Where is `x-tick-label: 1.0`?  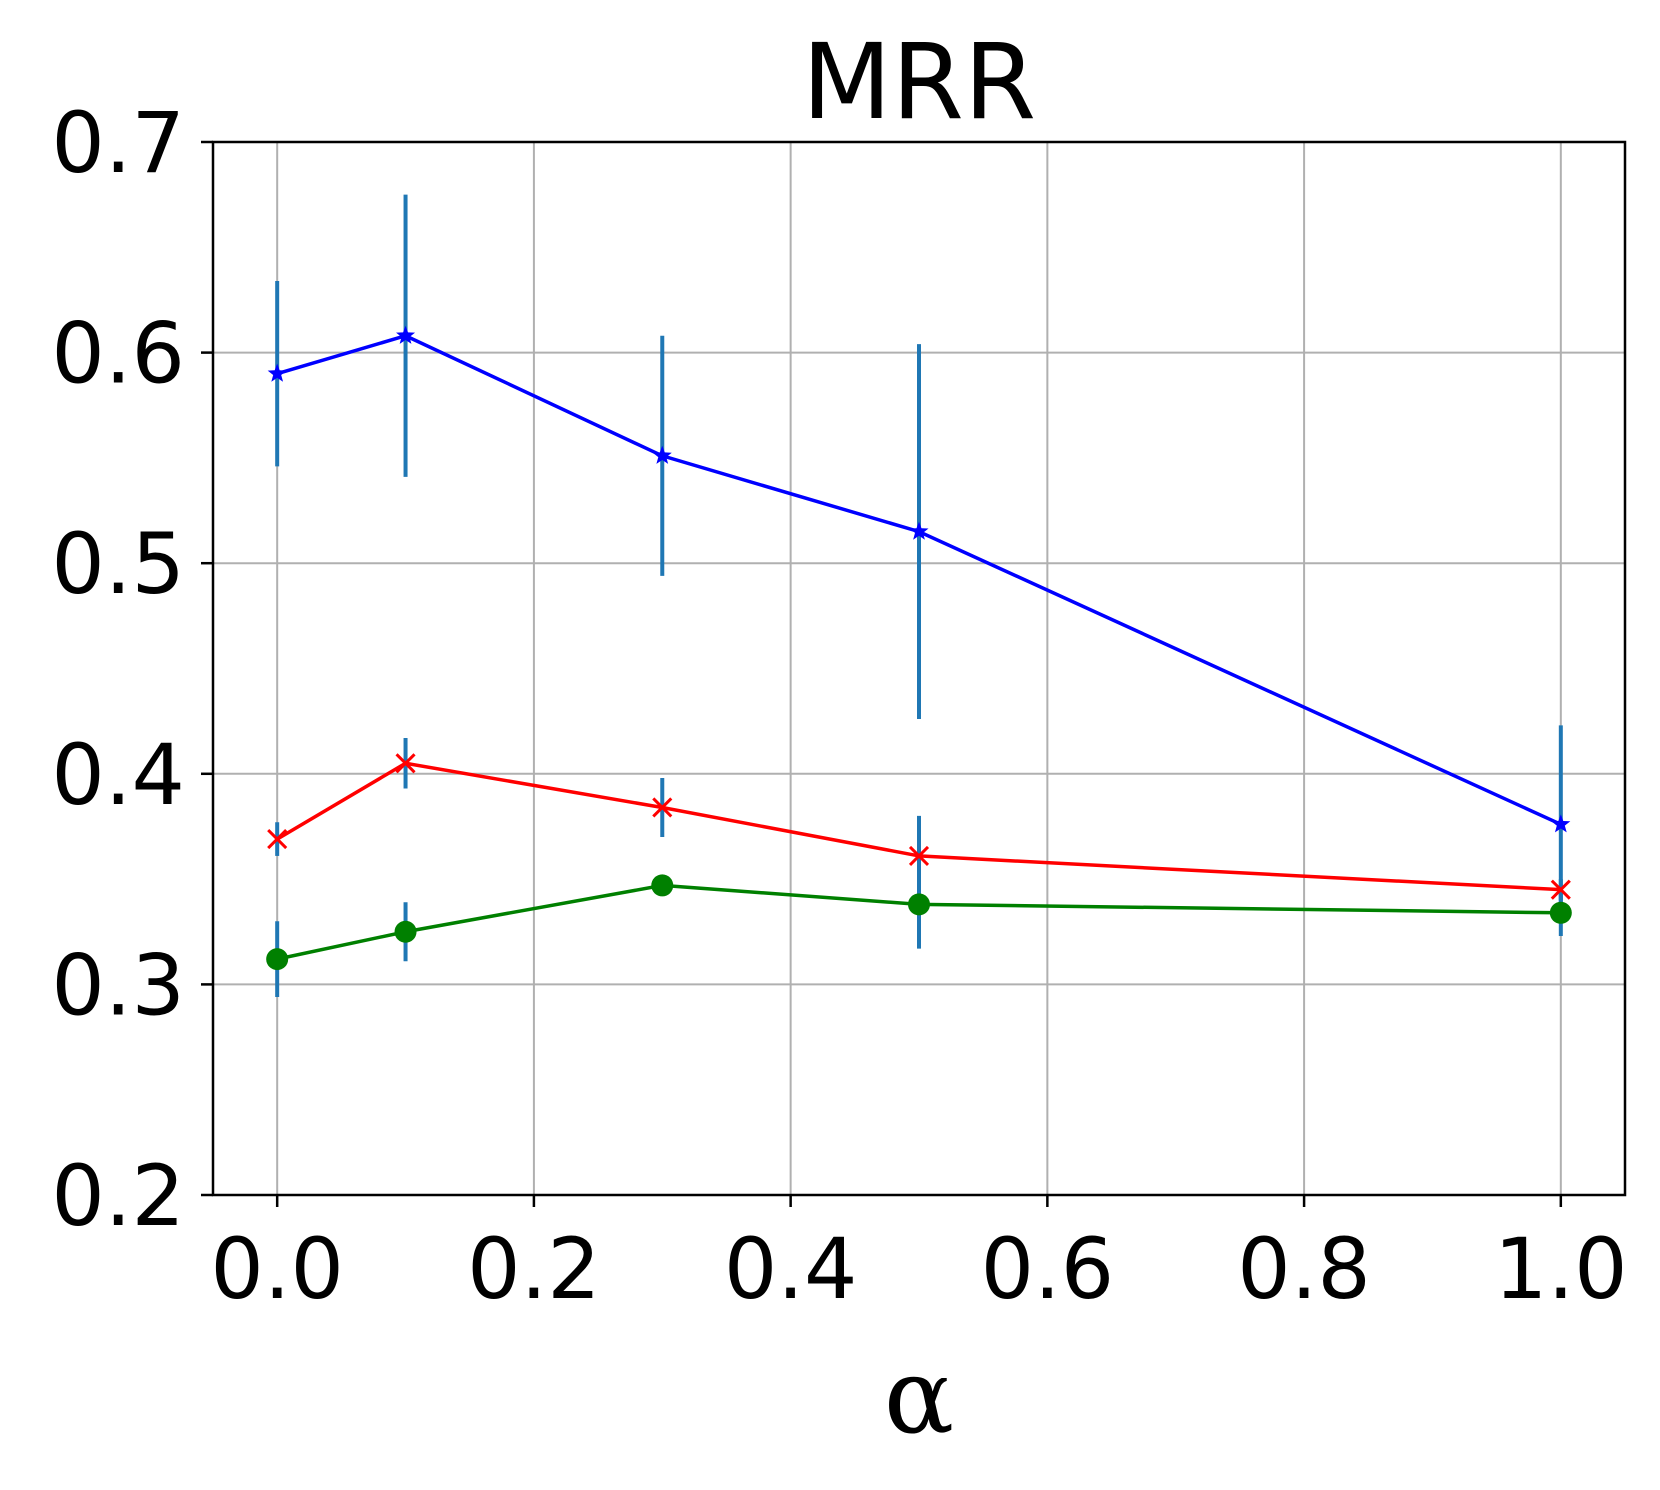 x-tick-label: 1.0 is located at coordinates (1561, 1269).